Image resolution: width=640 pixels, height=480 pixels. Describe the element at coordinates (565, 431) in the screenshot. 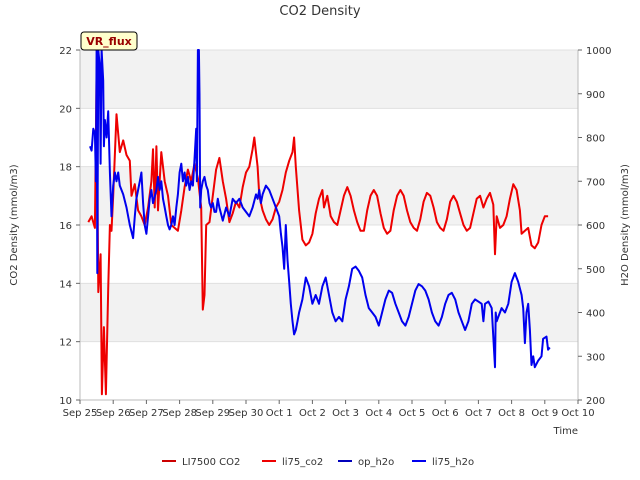

I see `x-axis-label: Time` at that location.